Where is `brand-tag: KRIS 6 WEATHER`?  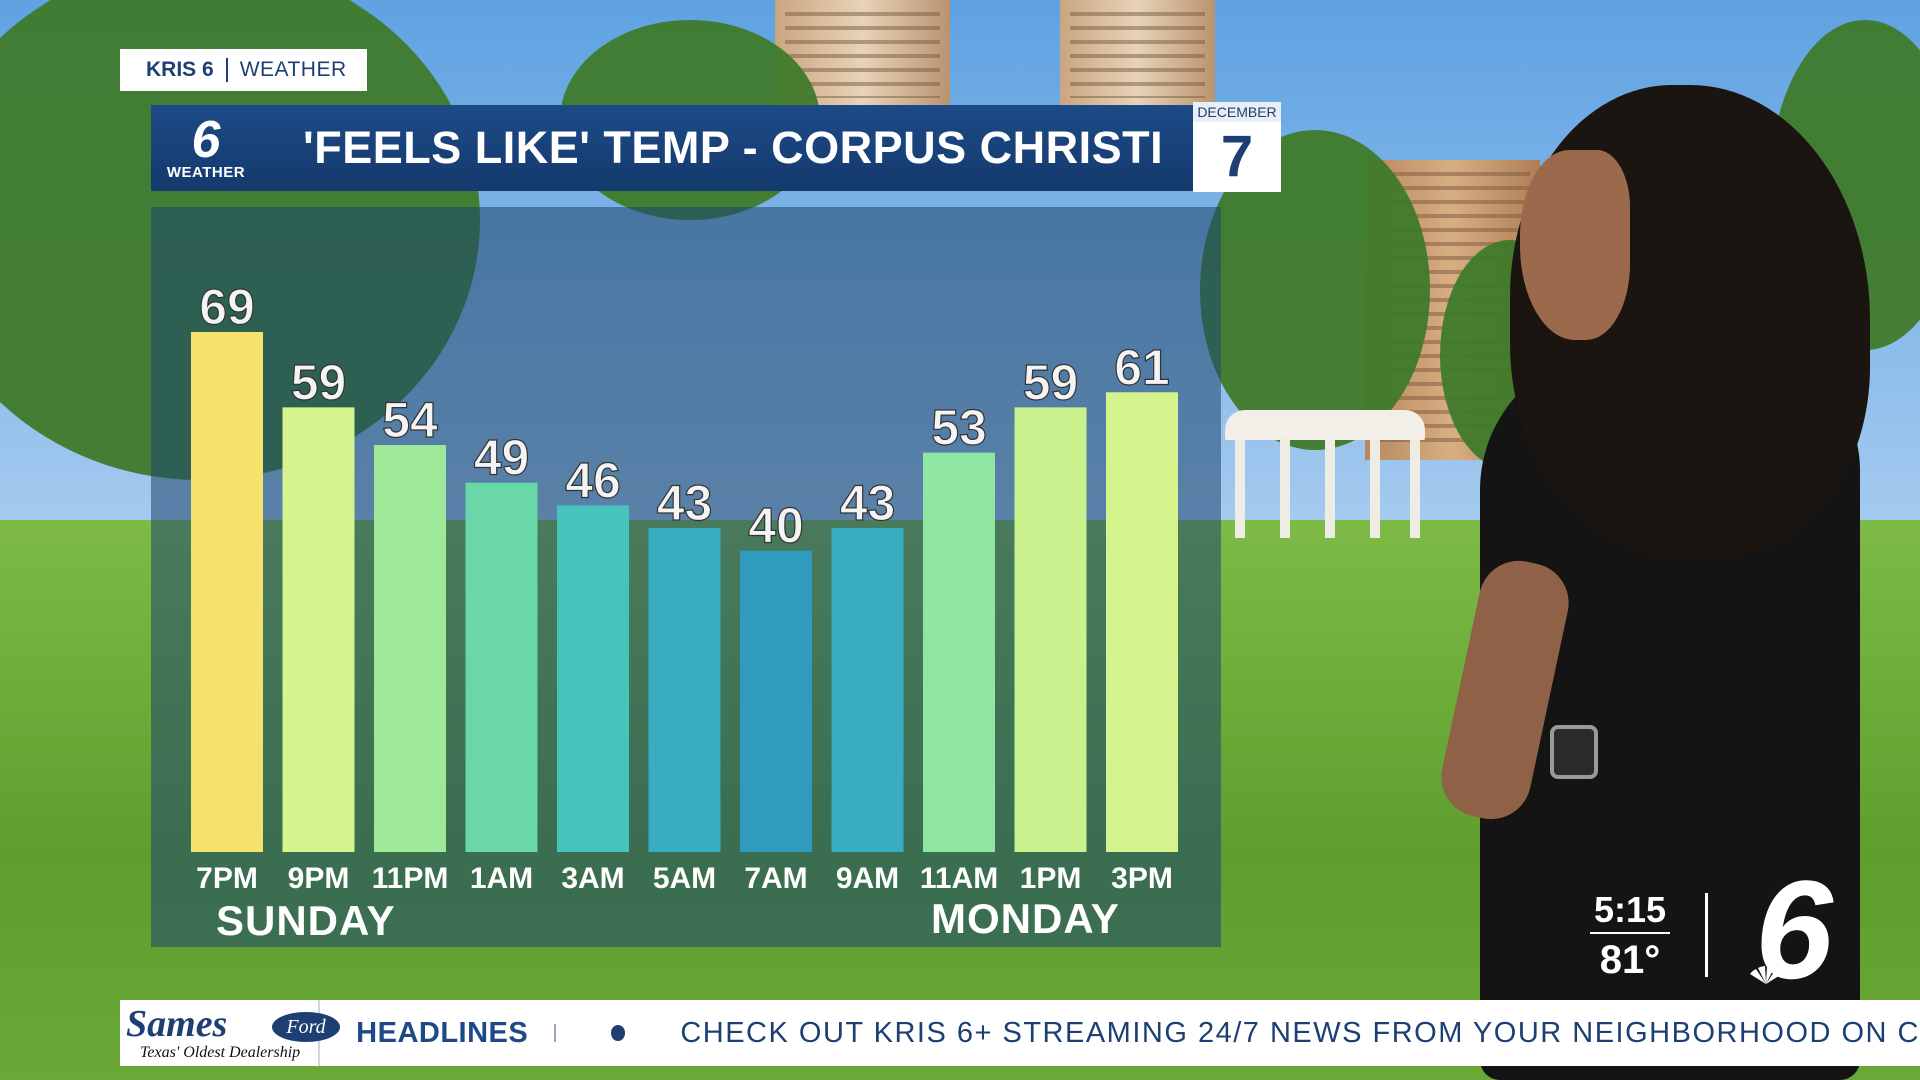
brand-tag: KRIS 6 WEATHER is located at coordinates (243, 70).